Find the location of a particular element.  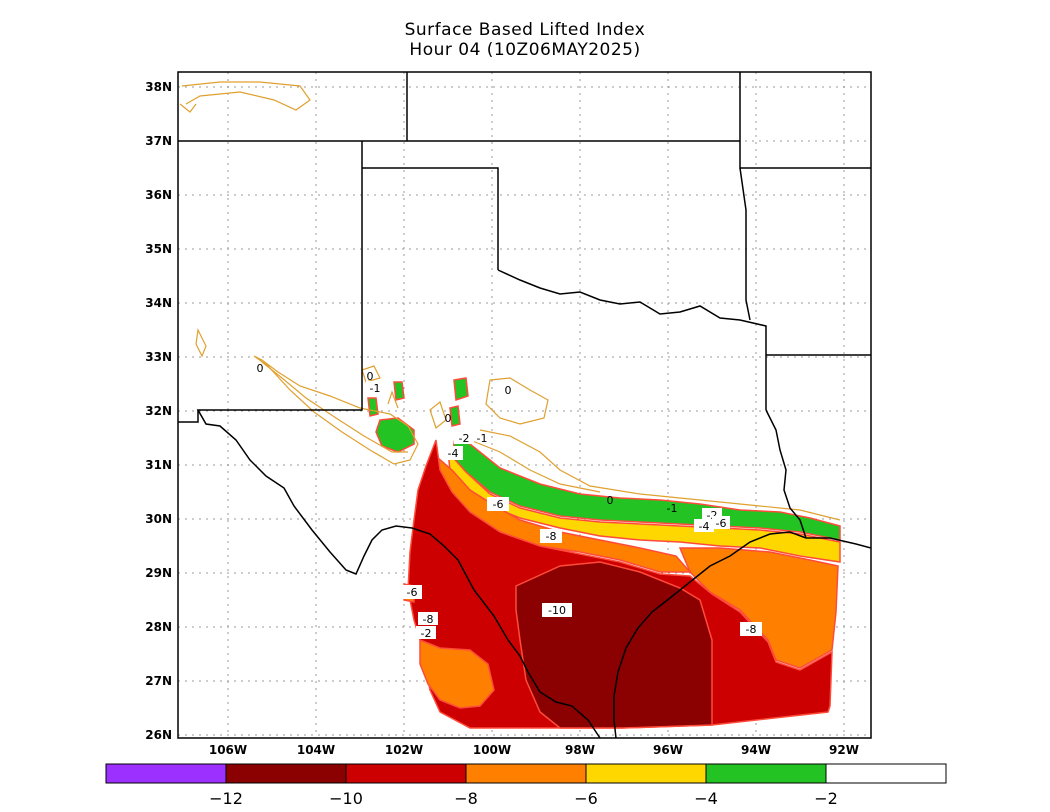

colorbar-tick-label: −6 is located at coordinates (586, 798).